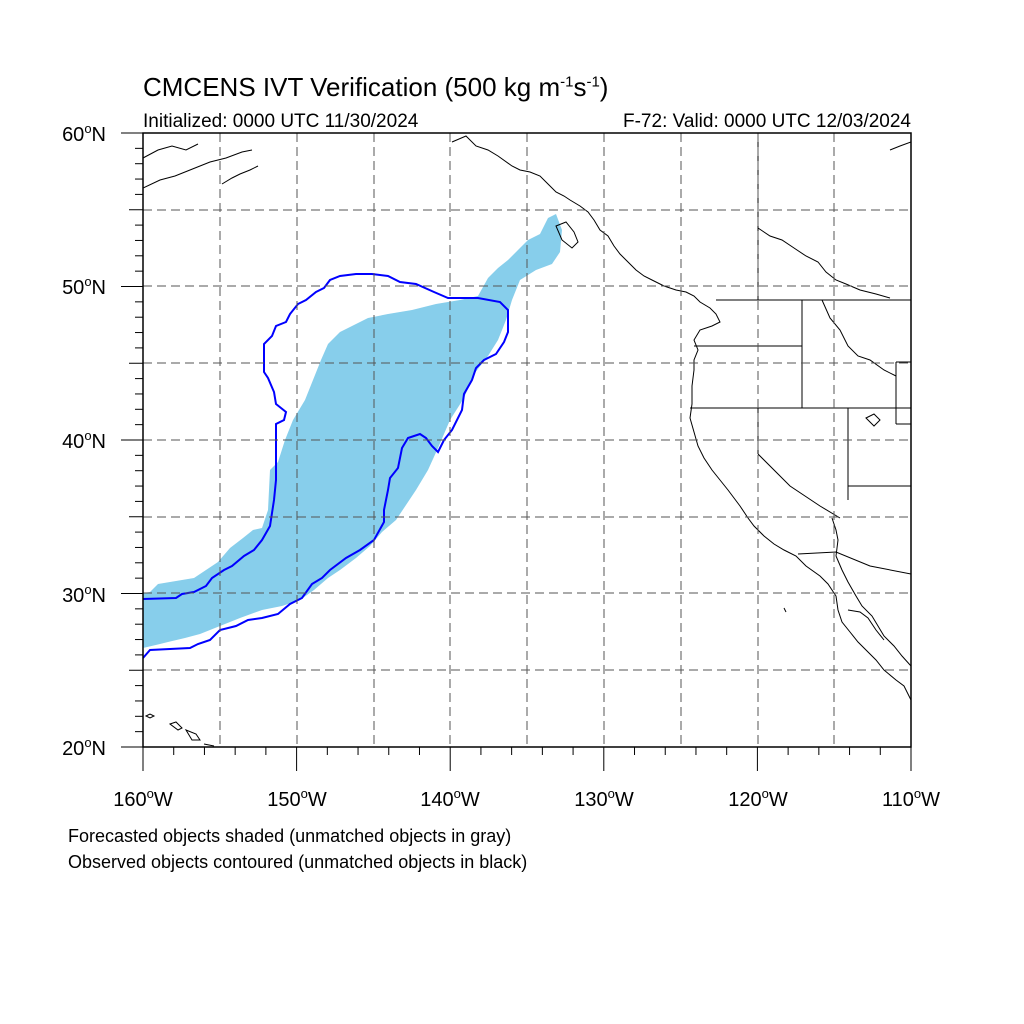 This screenshot has height=1024, width=1024. Describe the element at coordinates (604, 798) in the screenshot. I see `lon-label-130w: 130oW` at that location.